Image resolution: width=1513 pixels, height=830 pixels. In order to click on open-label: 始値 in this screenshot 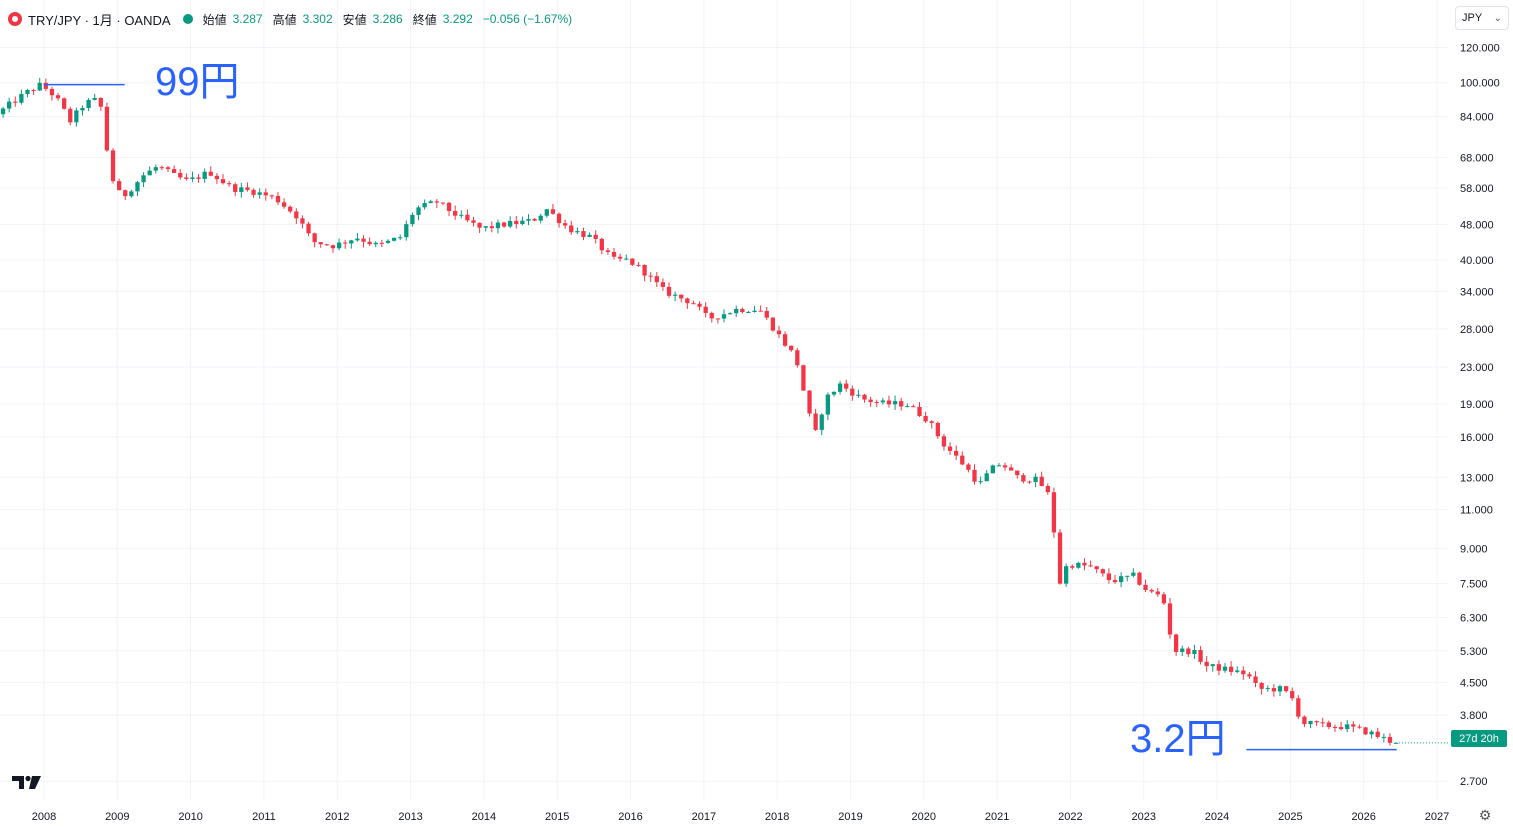, I will do `click(214, 19)`.